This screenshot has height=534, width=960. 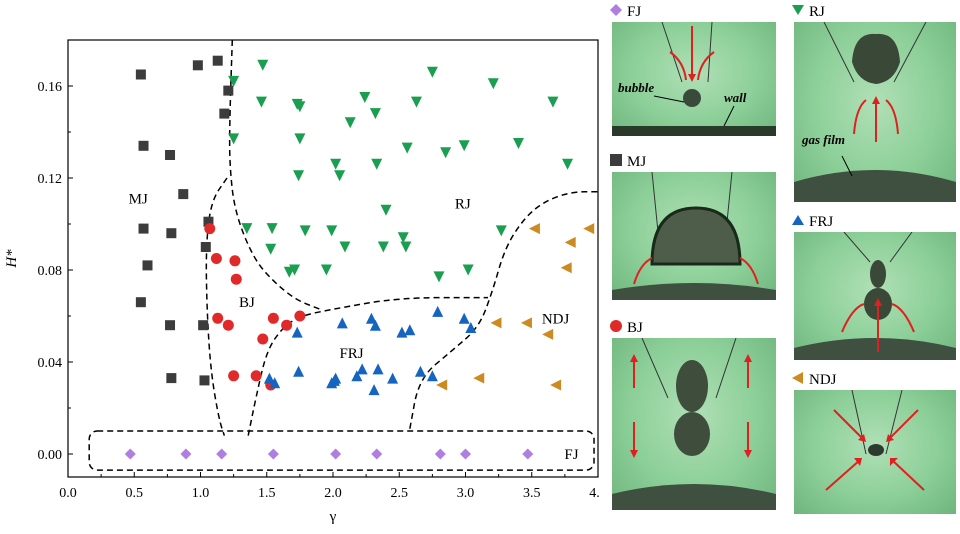 I want to click on x-tick-label: 2.5, so click(x=400, y=493).